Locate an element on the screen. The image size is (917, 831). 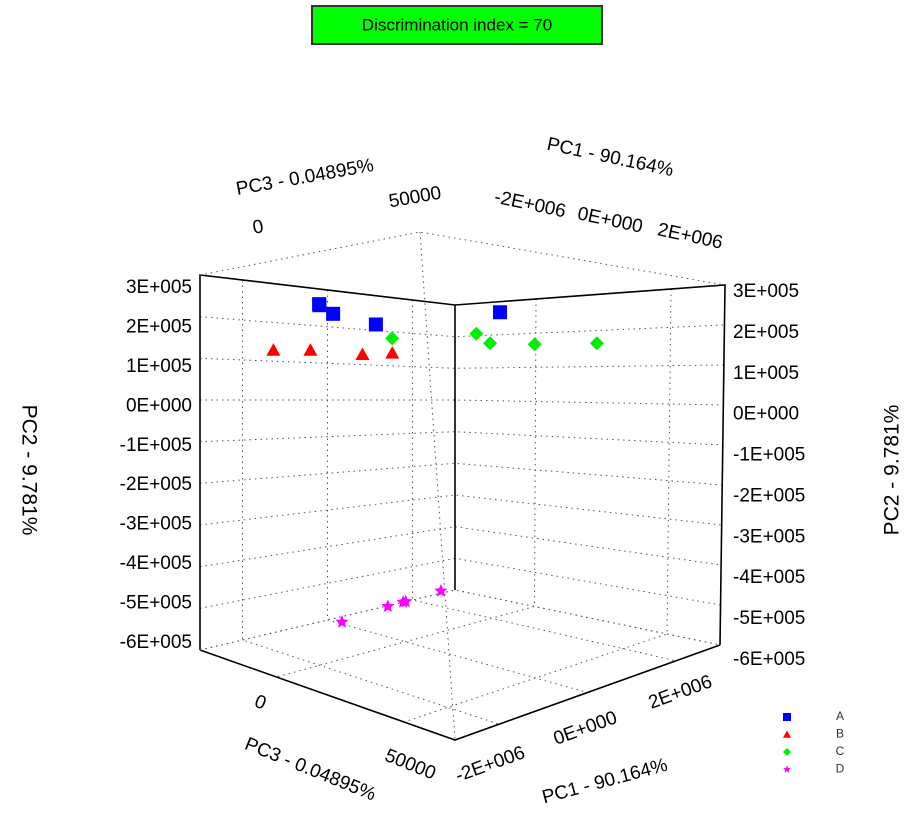
chart-title: Discrimination index = 70 is located at coordinates (457, 24).